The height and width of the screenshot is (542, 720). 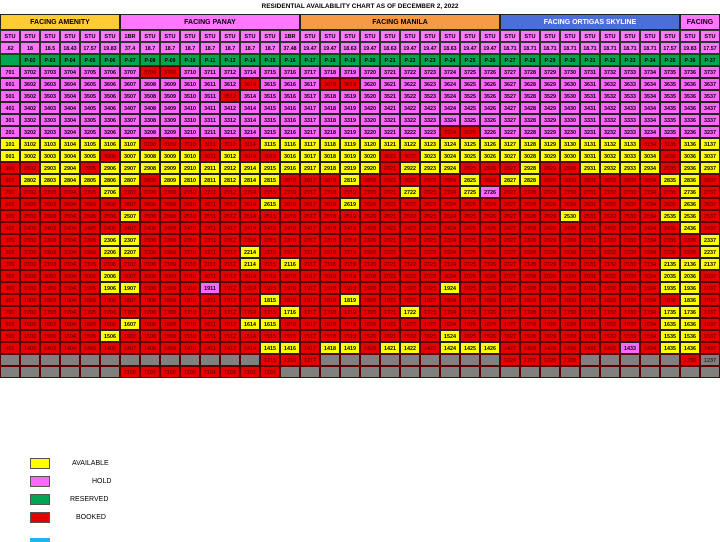 I want to click on unit-cell: 3631, so click(x=590, y=84).